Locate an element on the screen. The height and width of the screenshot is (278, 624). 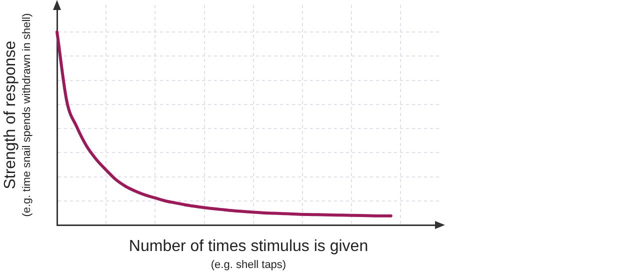
x-axis-title: Number of times stimulus is given is located at coordinates (249, 247).